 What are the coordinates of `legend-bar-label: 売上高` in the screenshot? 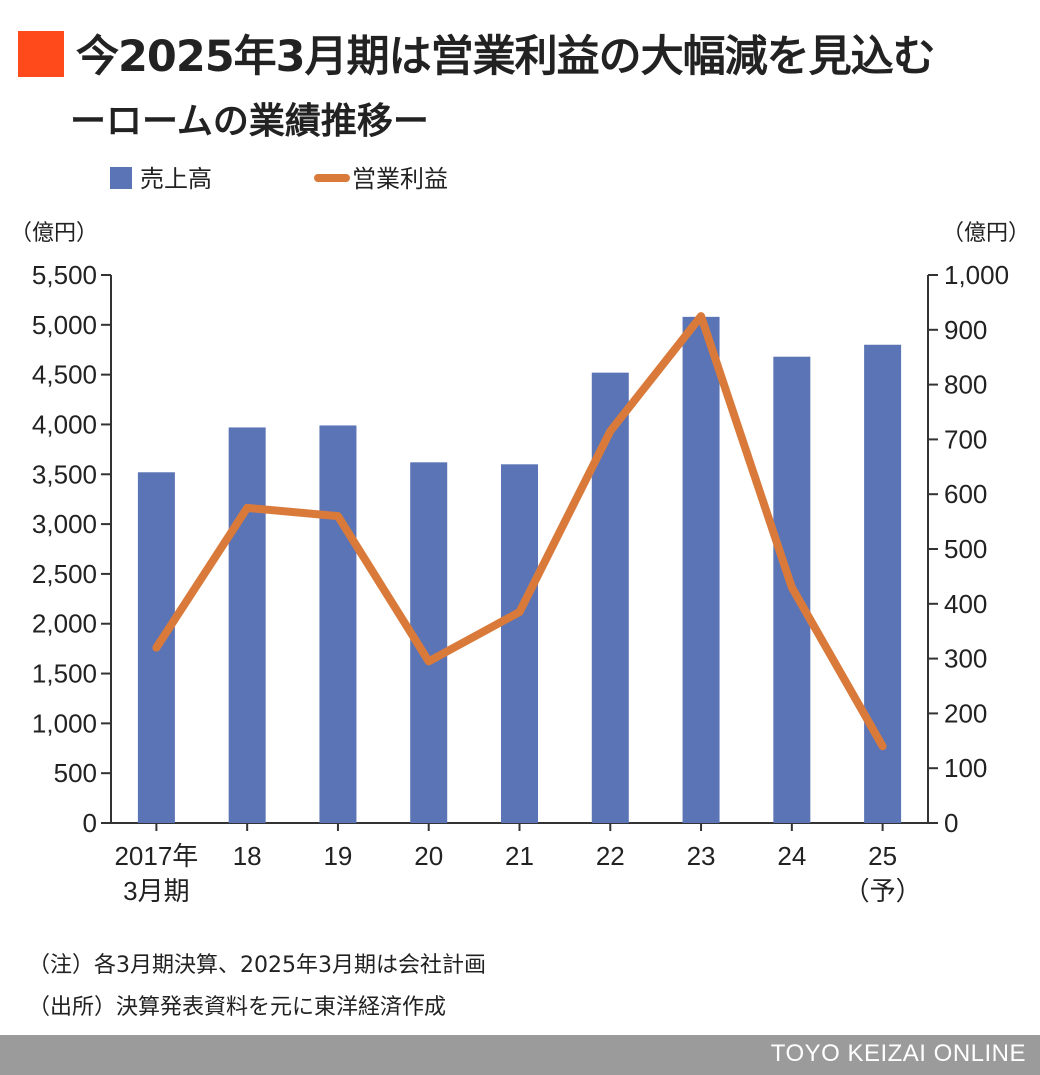 It's located at (176, 179).